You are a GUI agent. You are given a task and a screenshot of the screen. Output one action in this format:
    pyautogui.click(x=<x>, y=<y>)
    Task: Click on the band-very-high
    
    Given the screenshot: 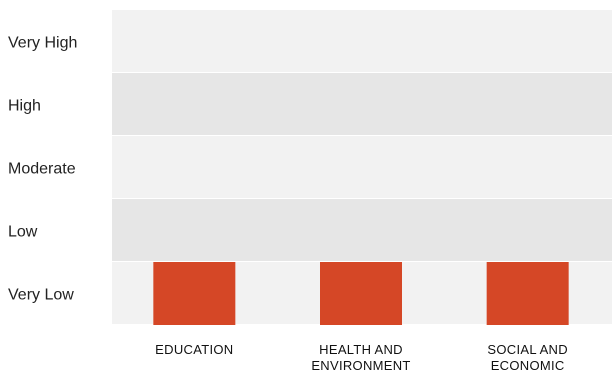 What is the action you would take?
    pyautogui.click(x=362, y=41)
    